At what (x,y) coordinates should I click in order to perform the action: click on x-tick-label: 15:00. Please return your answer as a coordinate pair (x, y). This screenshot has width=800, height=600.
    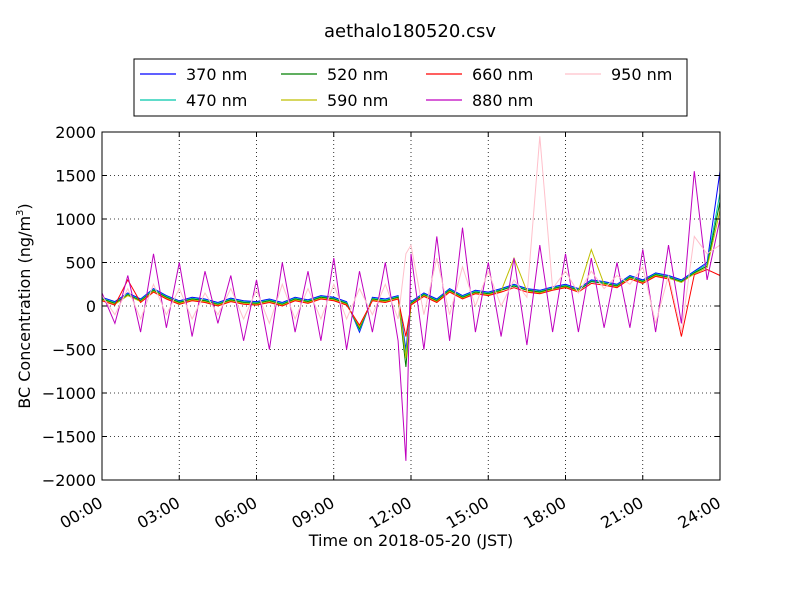
    Looking at the image, I should click on (467, 513).